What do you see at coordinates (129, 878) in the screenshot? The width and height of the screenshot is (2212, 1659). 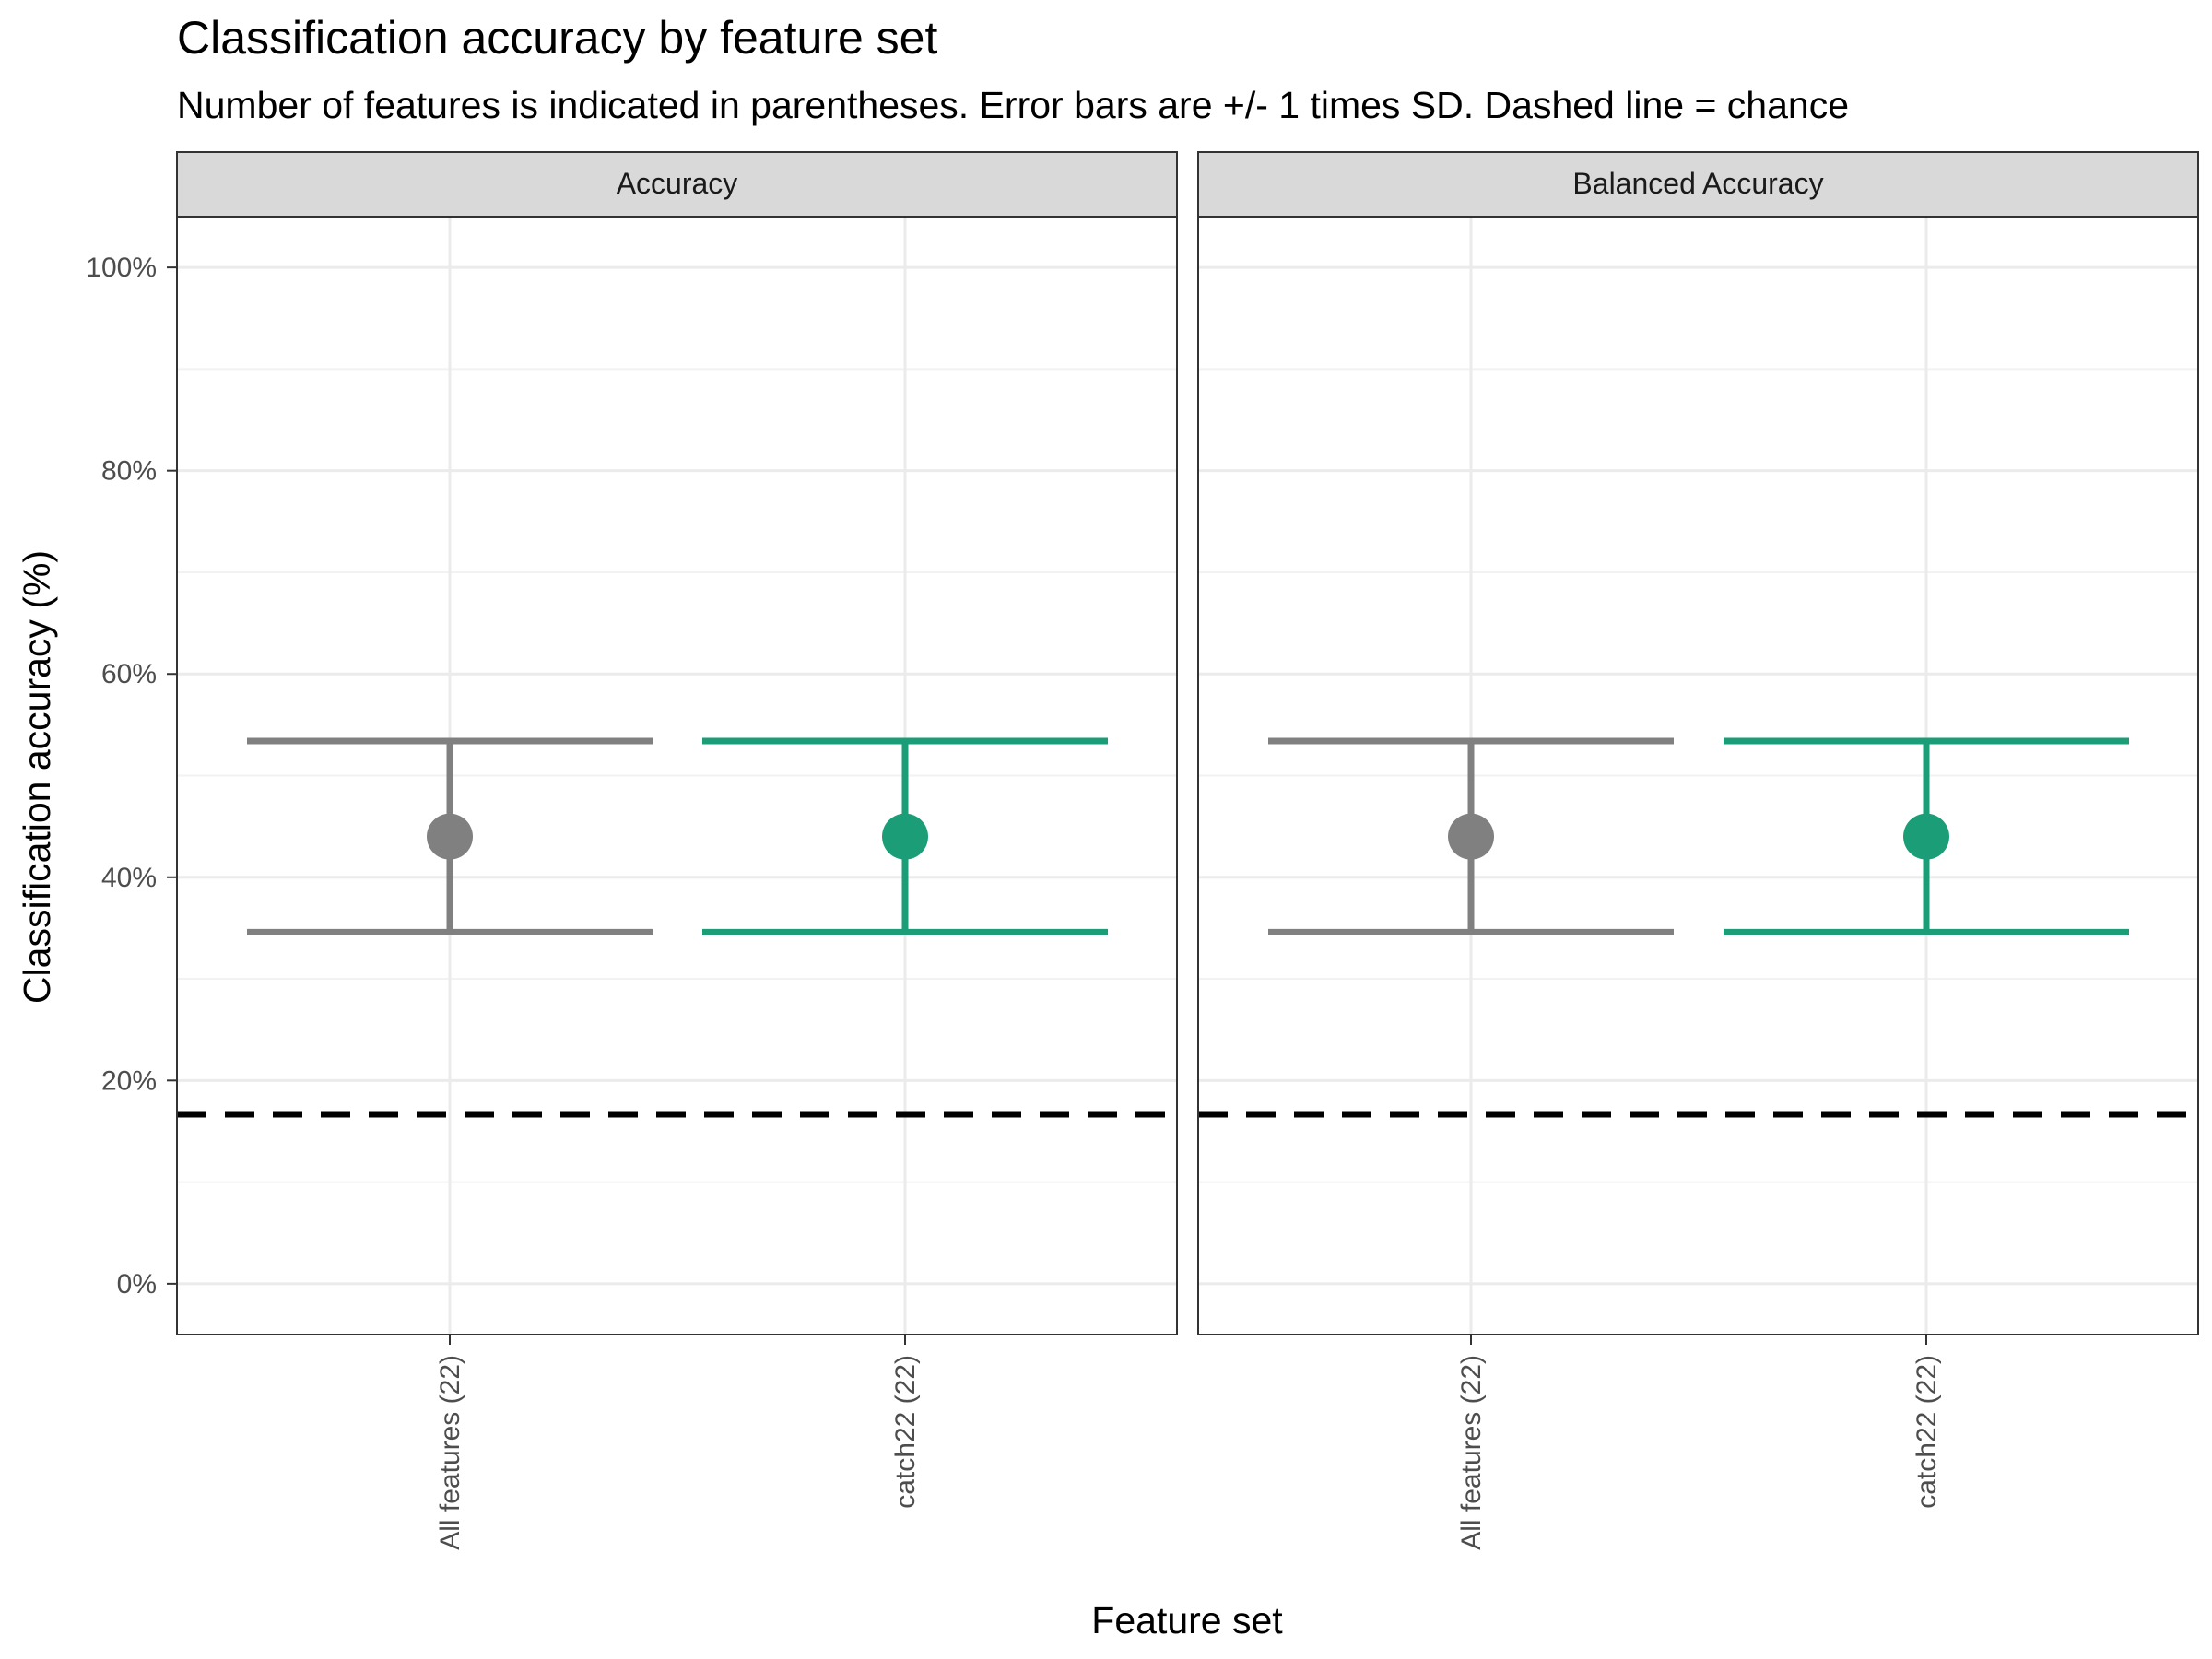 I see `y-tick-label: 40%` at bounding box center [129, 878].